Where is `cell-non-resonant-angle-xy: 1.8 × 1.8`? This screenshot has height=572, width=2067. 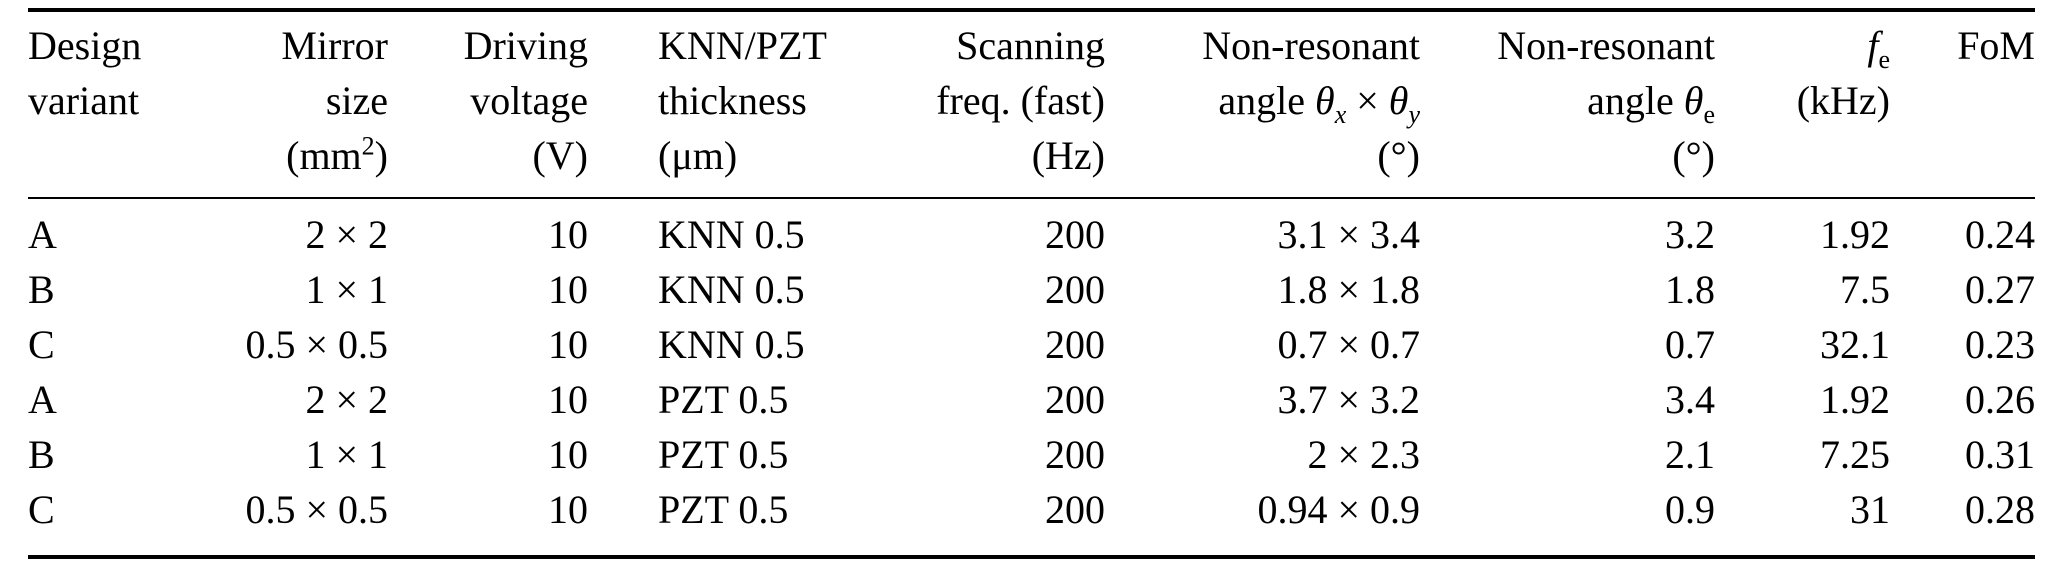 cell-non-resonant-angle-xy: 1.8 × 1.8 is located at coordinates (1348, 289).